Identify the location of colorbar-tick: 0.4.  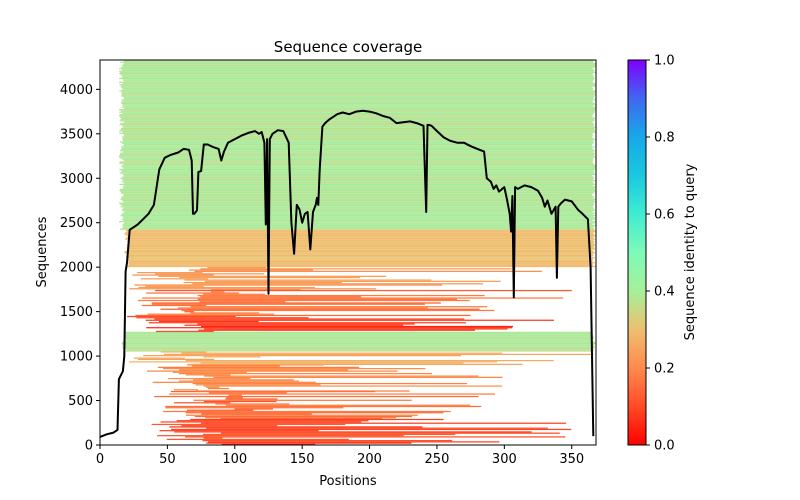
(660, 292).